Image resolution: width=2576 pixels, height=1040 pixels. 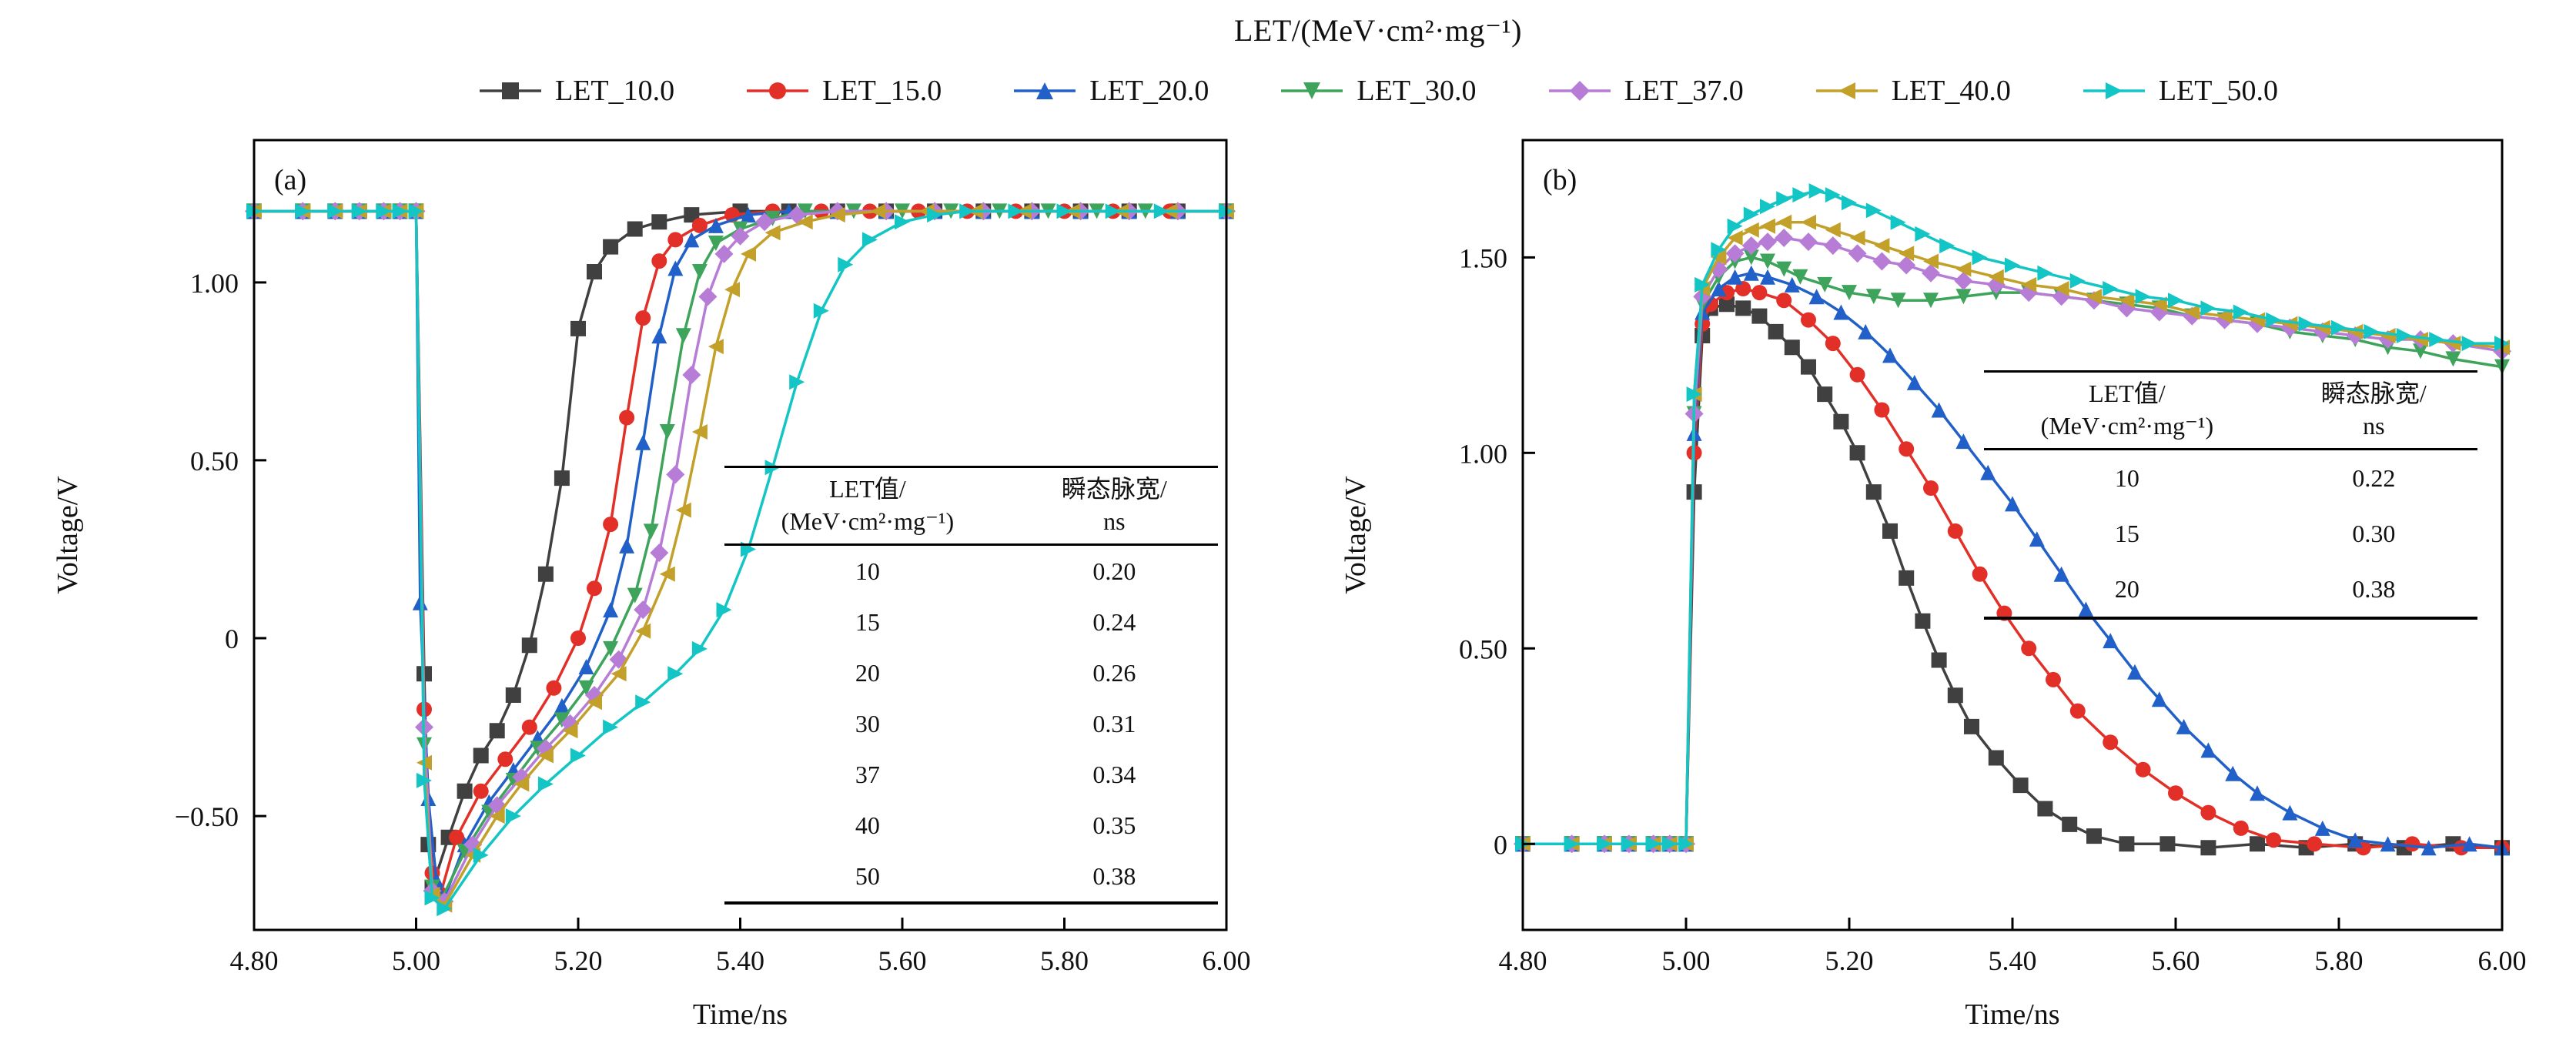 What do you see at coordinates (971, 572) in the screenshot?
I see `table-row: 10 0.20` at bounding box center [971, 572].